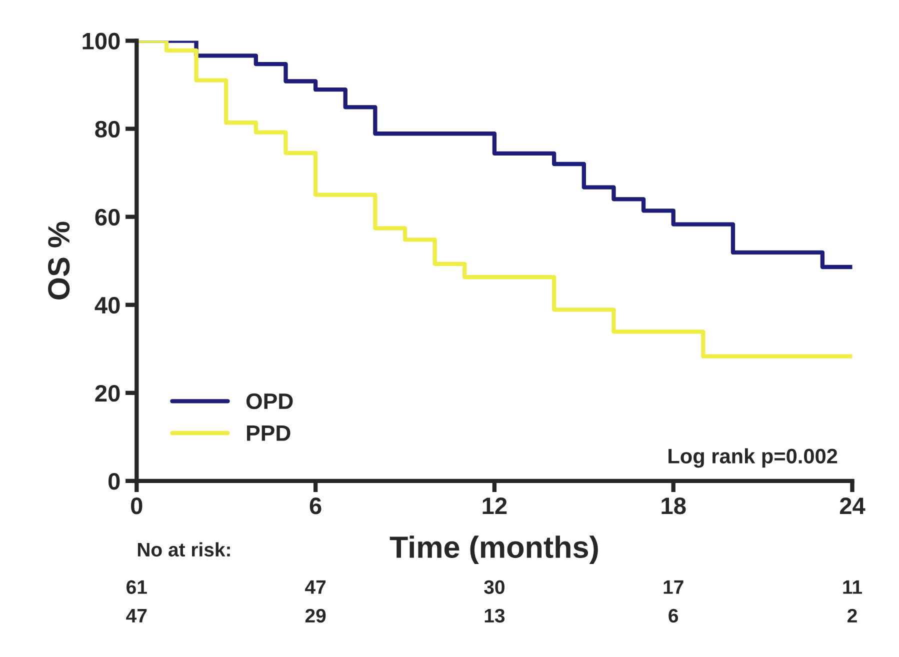  What do you see at coordinates (59, 261) in the screenshot?
I see `y-axis-title: OS %` at bounding box center [59, 261].